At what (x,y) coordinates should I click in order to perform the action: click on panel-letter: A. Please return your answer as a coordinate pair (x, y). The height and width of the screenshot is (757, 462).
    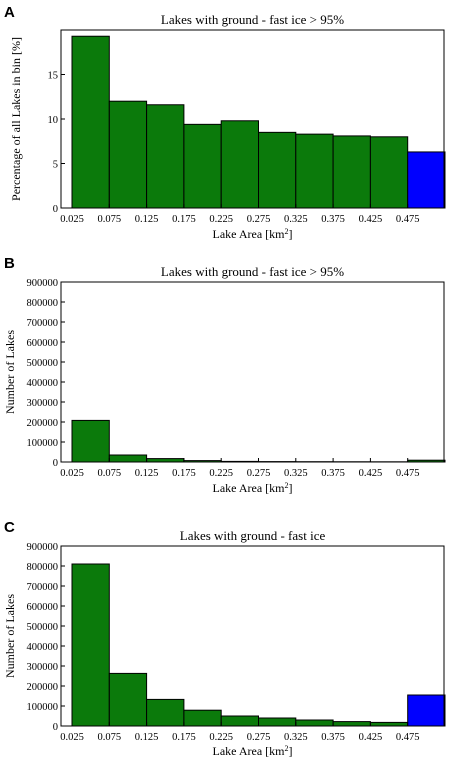
    Looking at the image, I should click on (9, 12).